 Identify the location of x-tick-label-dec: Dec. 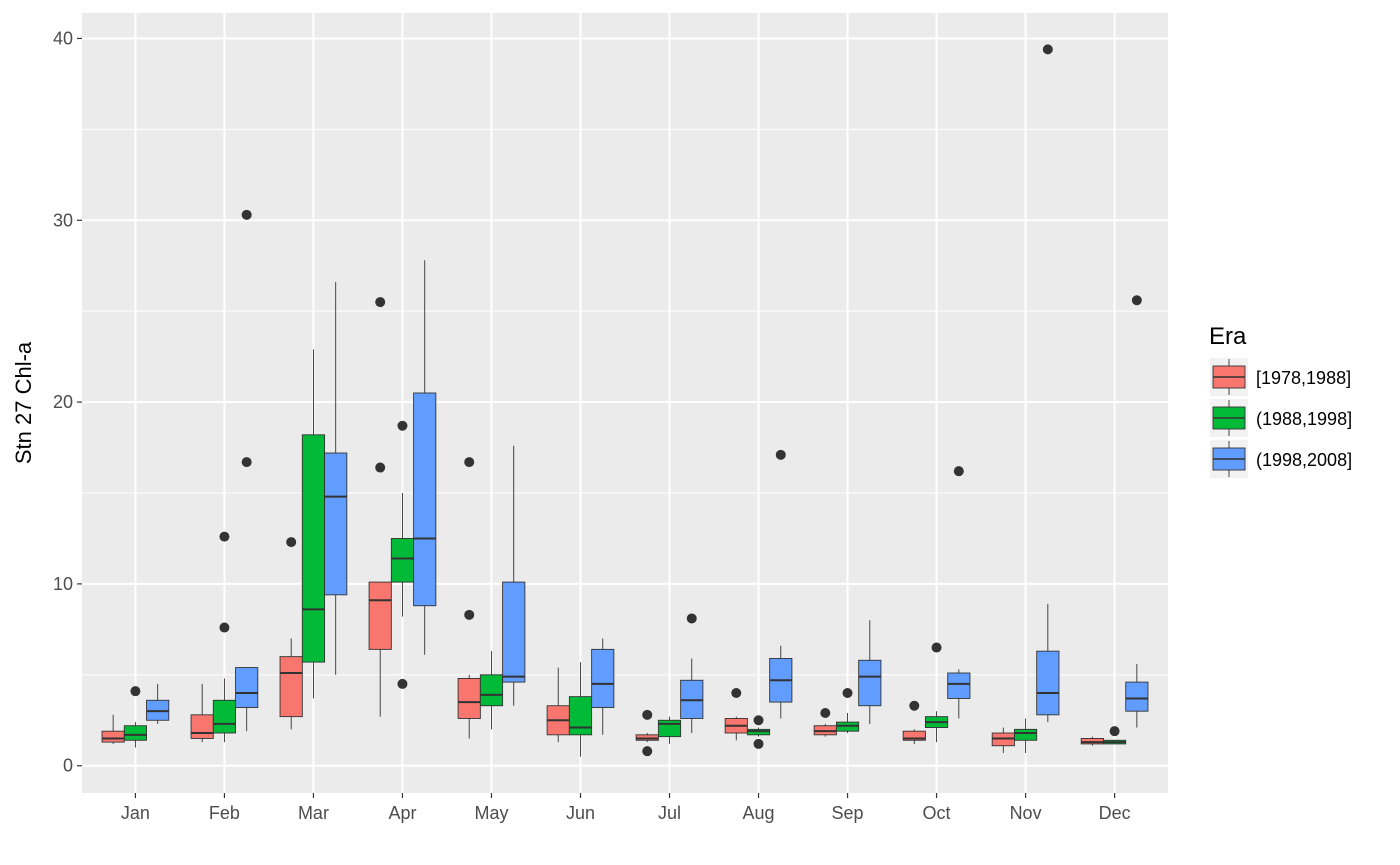
(1115, 813).